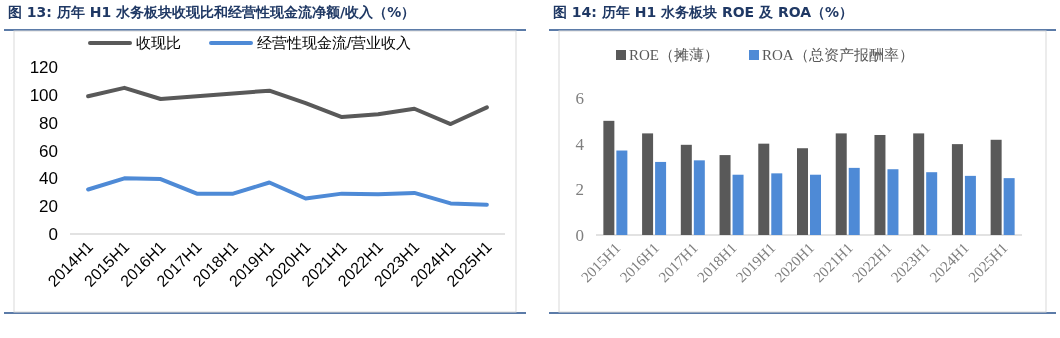 This screenshot has height=338, width=1060. Describe the element at coordinates (48, 207) in the screenshot. I see `y-tick-label: 20` at that location.